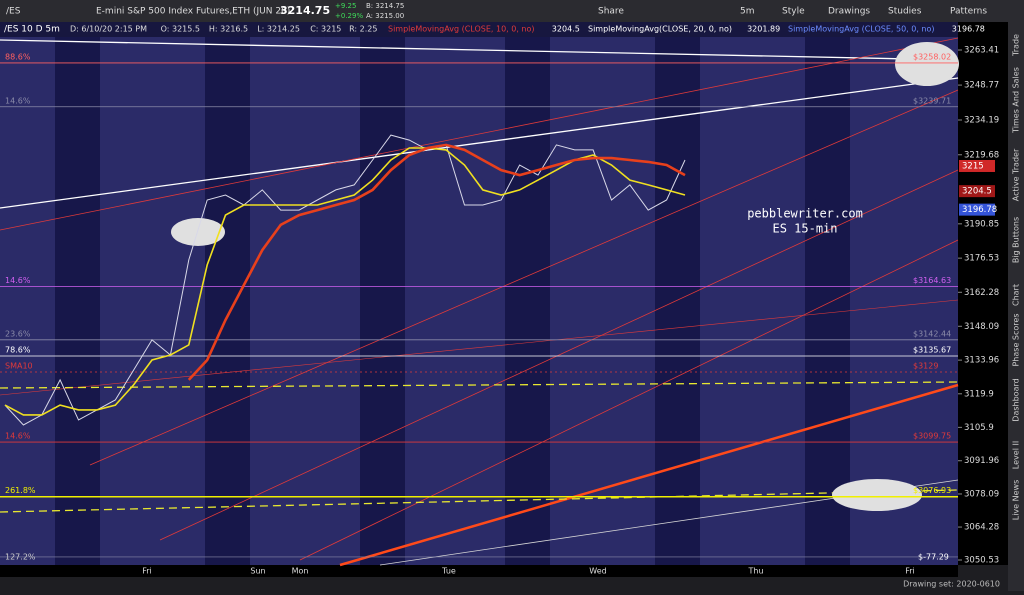  Describe the element at coordinates (979, 394) in the screenshot. I see `y-tick-label: 3119.9` at that location.